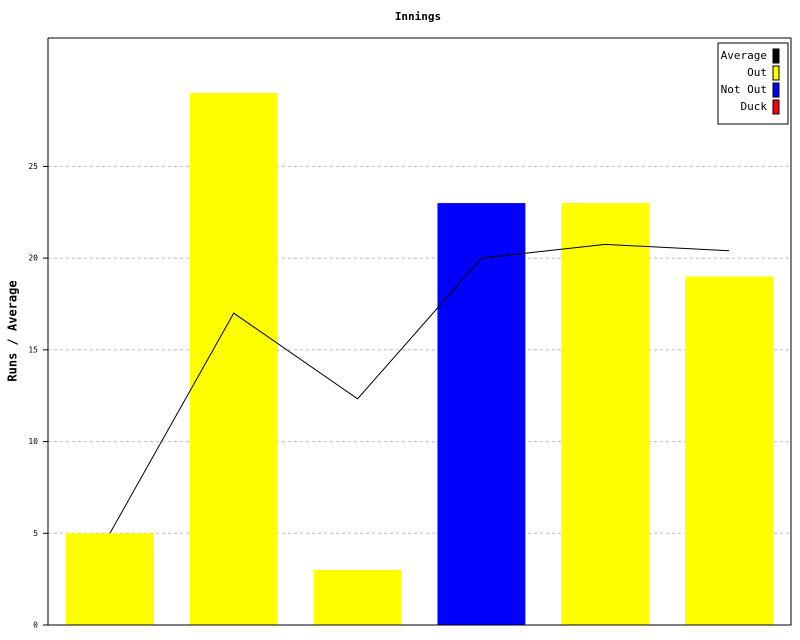 The image size is (800, 640). I want to click on legend-label: Not Out, so click(744, 89).